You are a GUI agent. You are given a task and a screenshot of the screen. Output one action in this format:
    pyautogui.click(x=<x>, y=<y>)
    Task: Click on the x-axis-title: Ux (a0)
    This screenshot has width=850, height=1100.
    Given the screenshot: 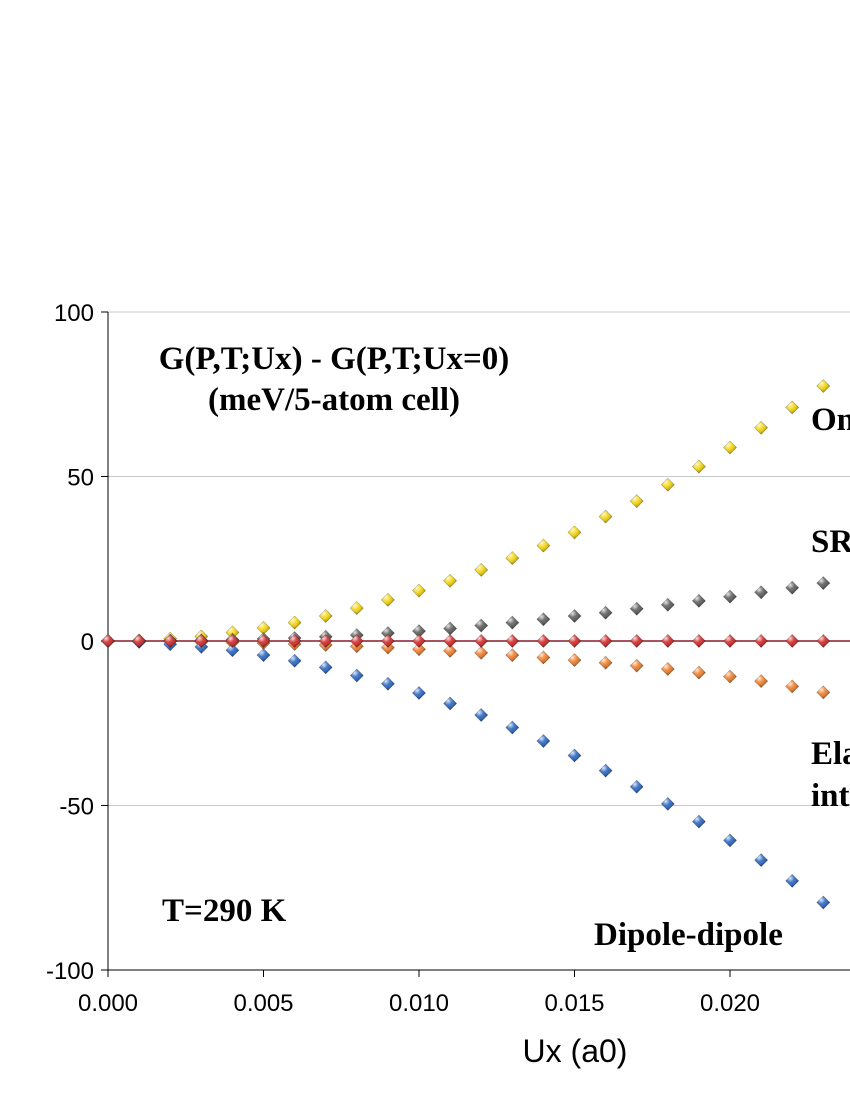 What is the action you would take?
    pyautogui.click(x=575, y=1051)
    